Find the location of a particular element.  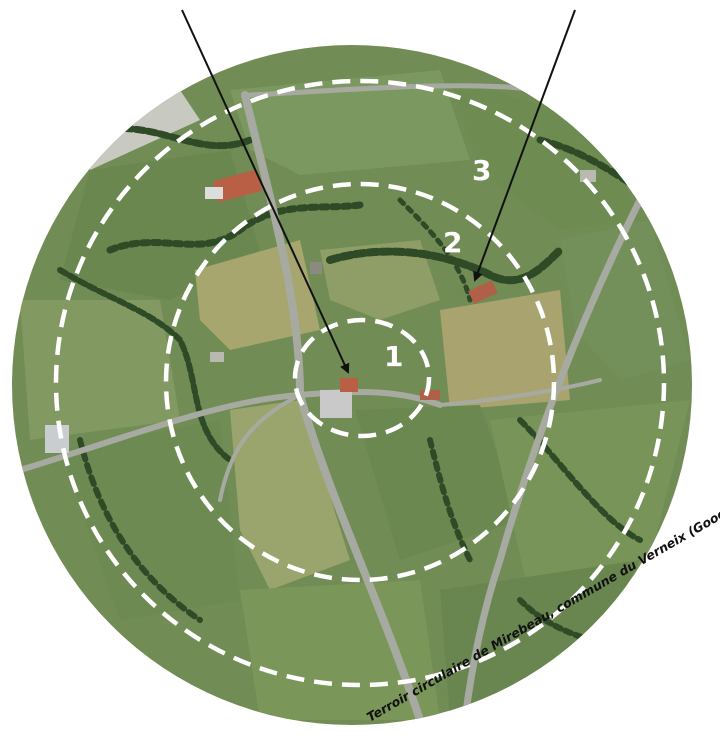

arrow-pointer-left is located at coordinates (265, 191).